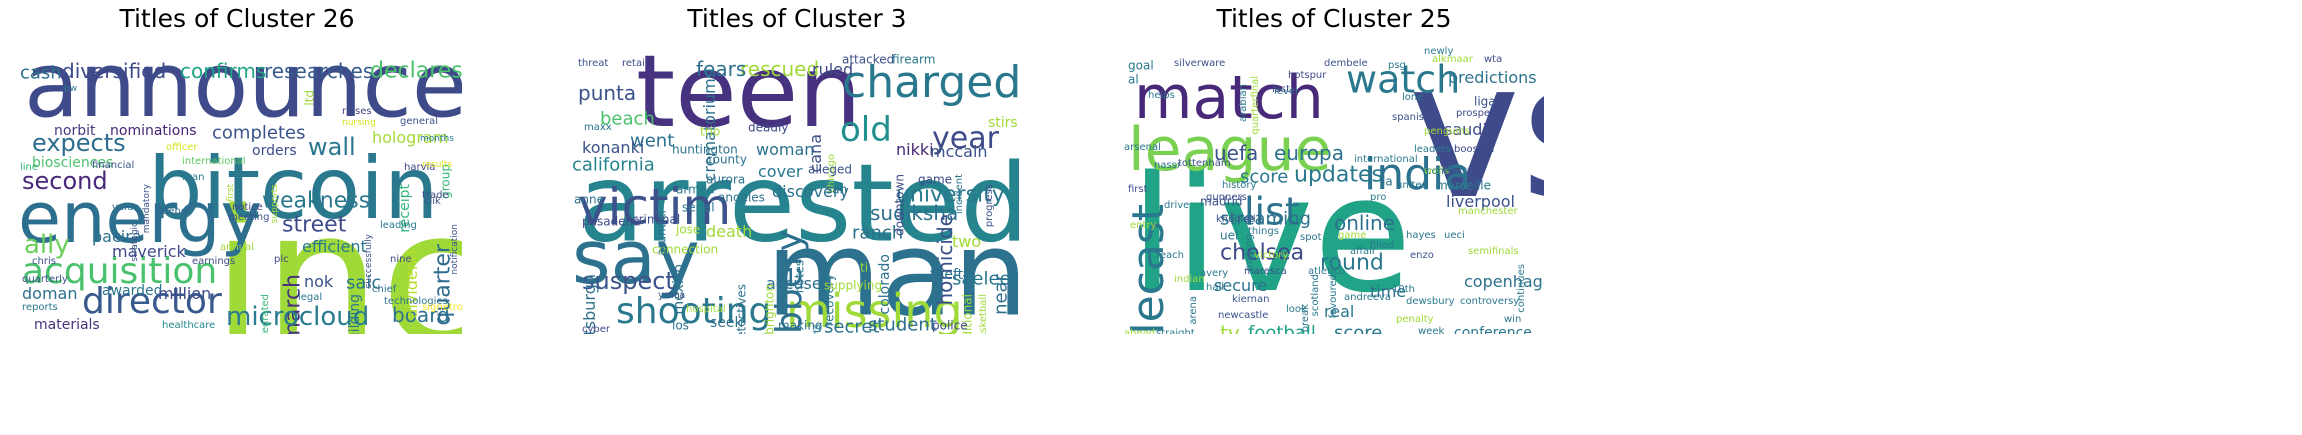  I want to click on word-stirs: stirs, so click(1003, 123).